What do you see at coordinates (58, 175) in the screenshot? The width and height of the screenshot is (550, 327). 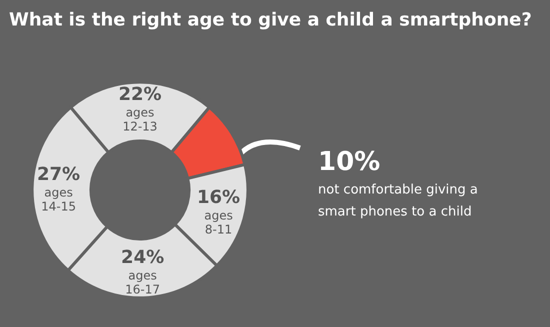 I see `data-label: 27%` at bounding box center [58, 175].